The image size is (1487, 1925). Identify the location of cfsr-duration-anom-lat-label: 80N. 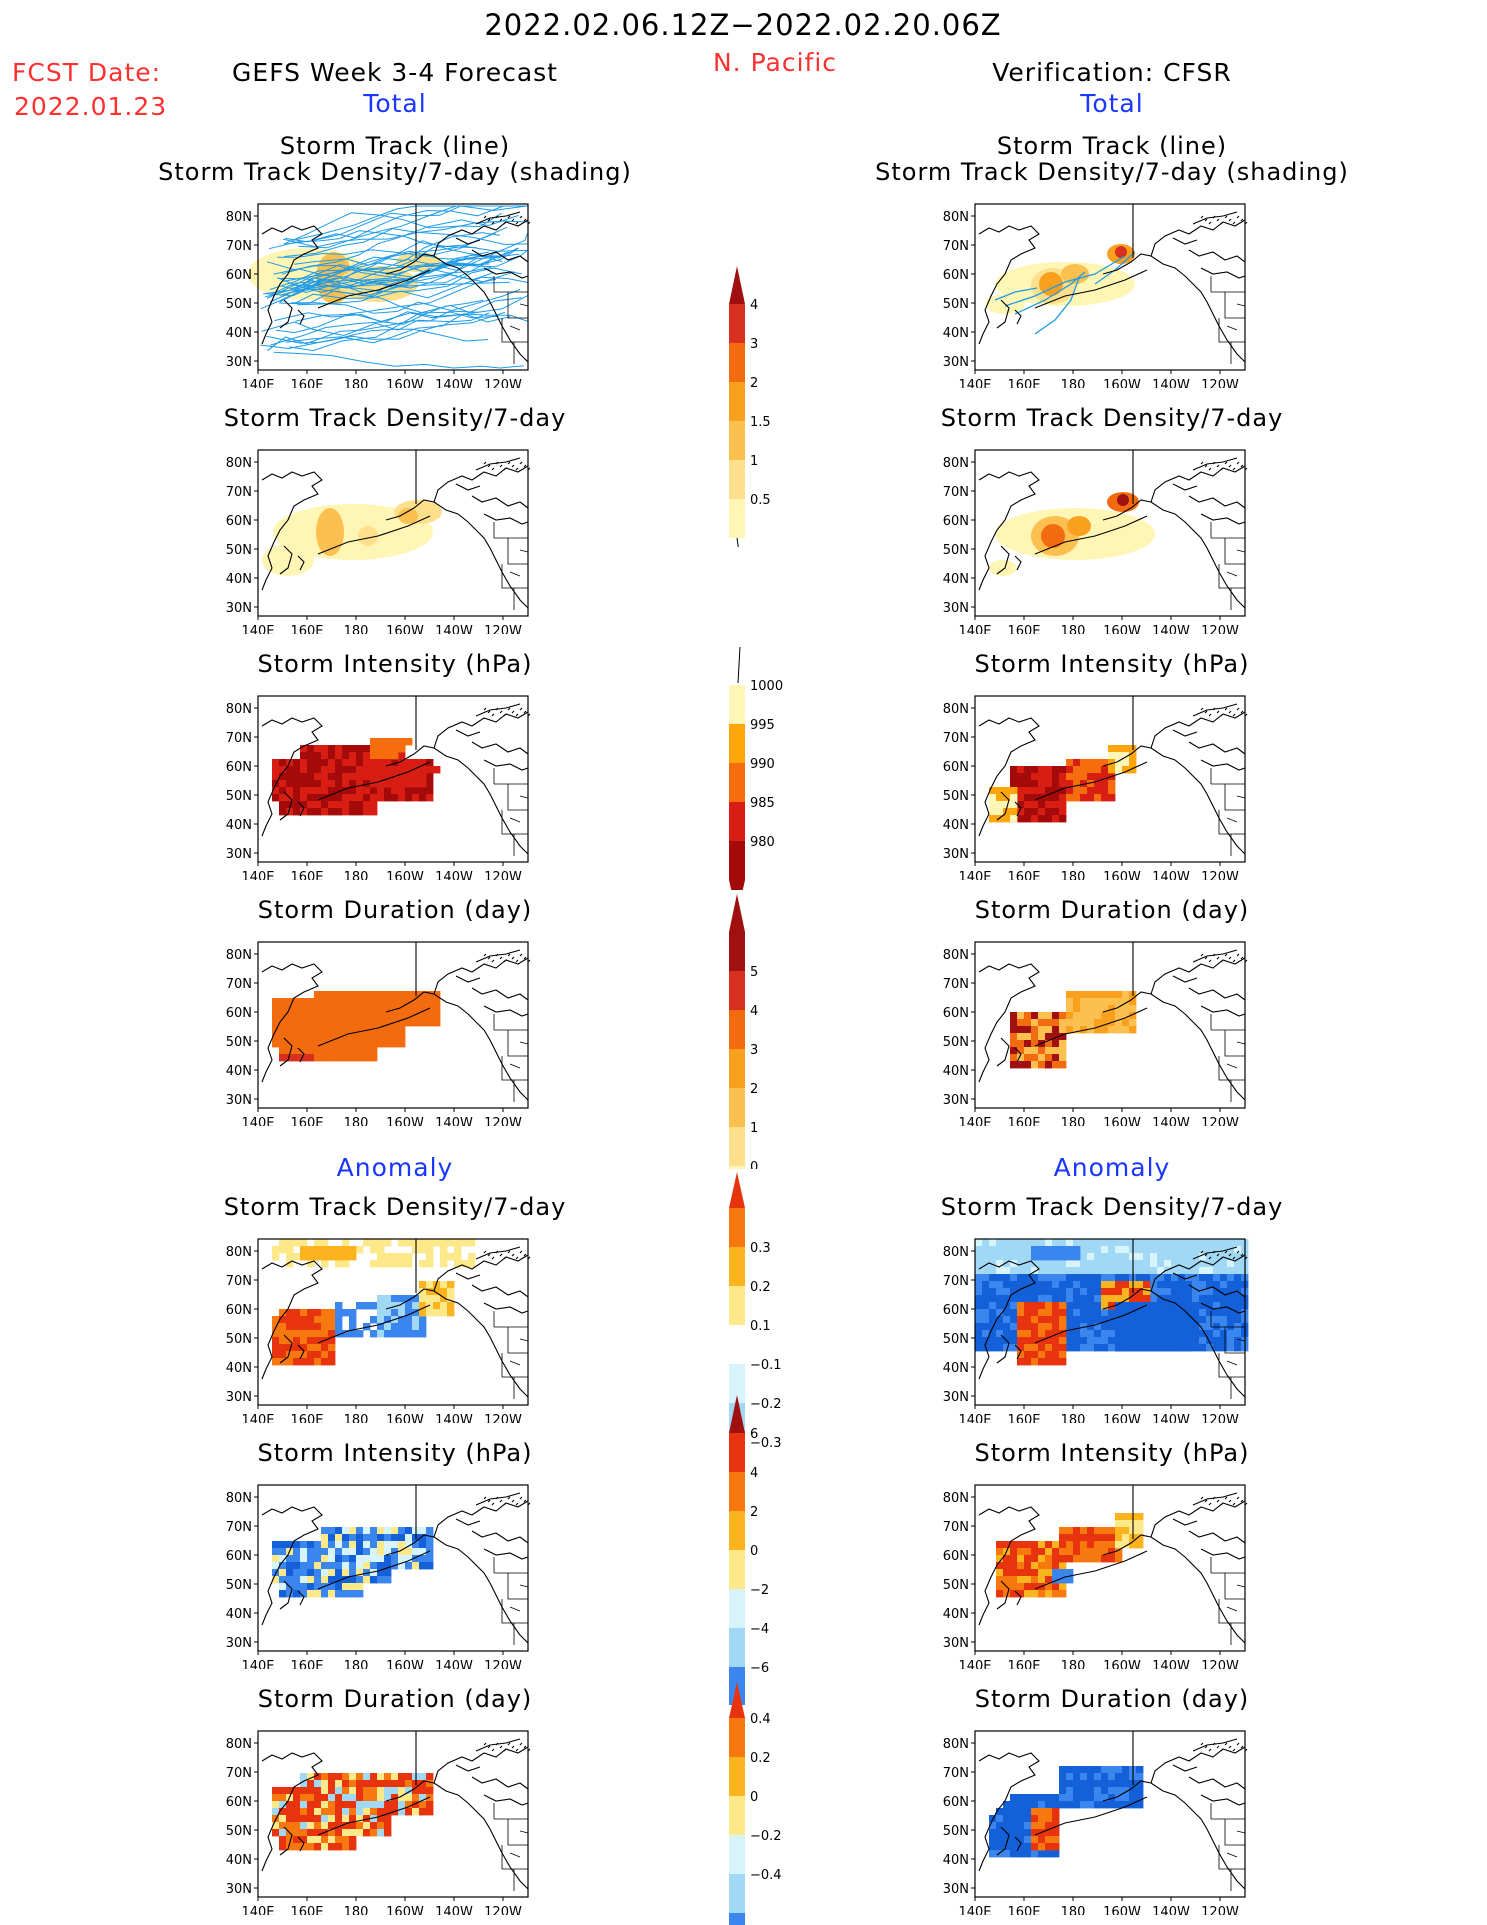
(956, 1744).